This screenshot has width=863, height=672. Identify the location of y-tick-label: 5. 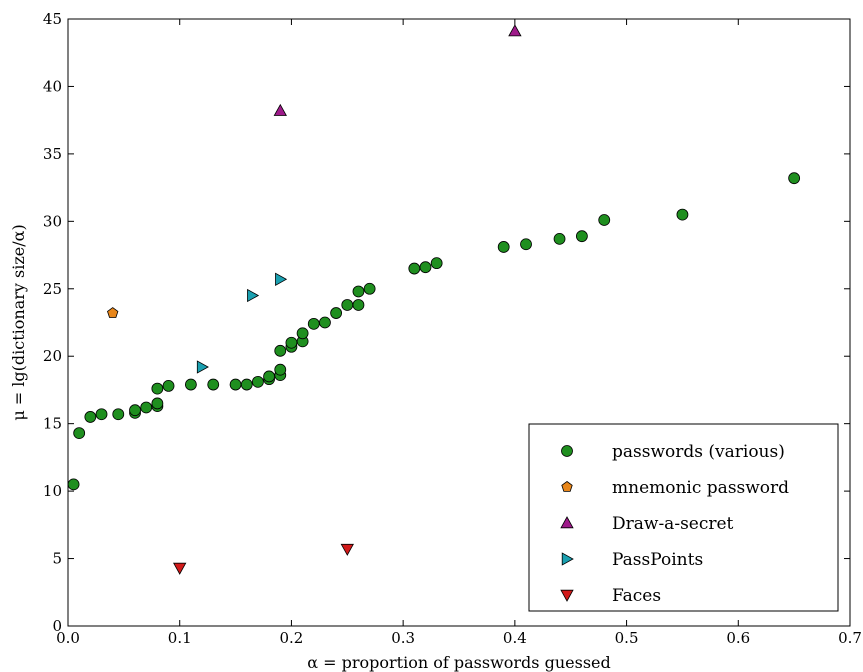
(57, 559).